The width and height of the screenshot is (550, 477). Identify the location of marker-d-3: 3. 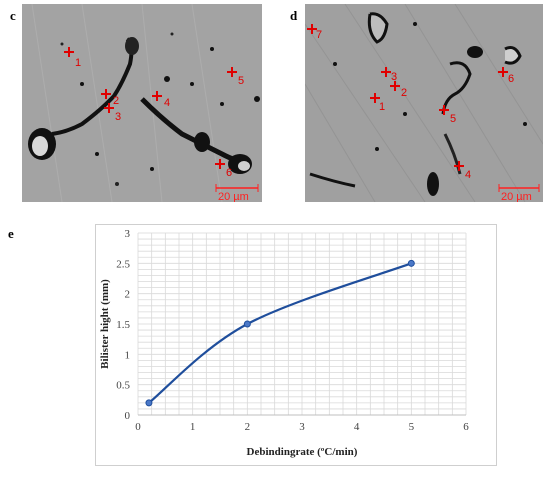
(394, 77).